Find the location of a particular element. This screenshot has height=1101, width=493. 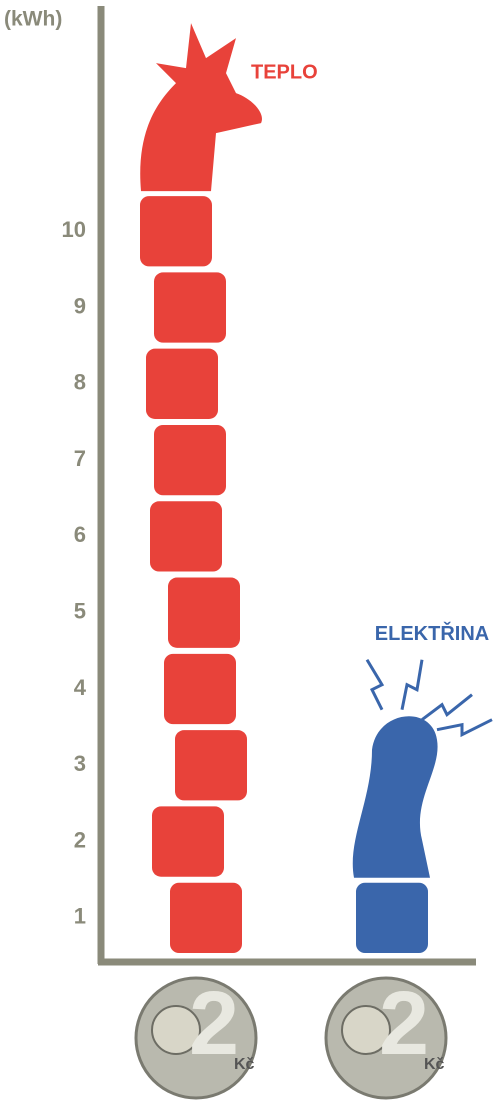

y-tick-label: 5 is located at coordinates (80, 611).